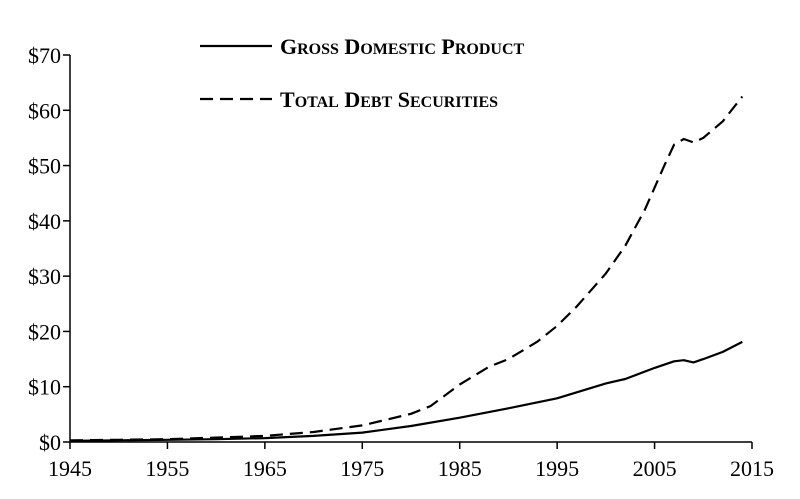 Image resolution: width=800 pixels, height=499 pixels. I want to click on y-tick-label: $30, so click(44, 276).